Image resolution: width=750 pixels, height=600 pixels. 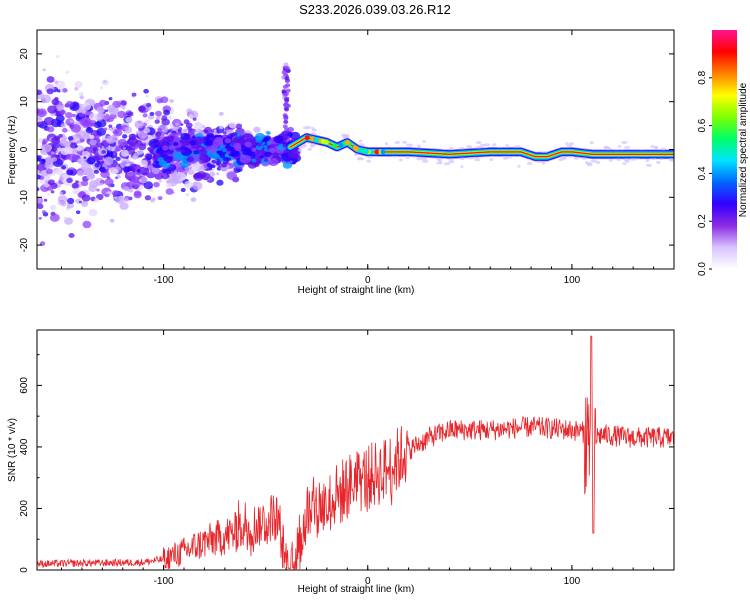 What do you see at coordinates (572, 581) in the screenshot?
I see `snr-xtick-label: 100` at bounding box center [572, 581].